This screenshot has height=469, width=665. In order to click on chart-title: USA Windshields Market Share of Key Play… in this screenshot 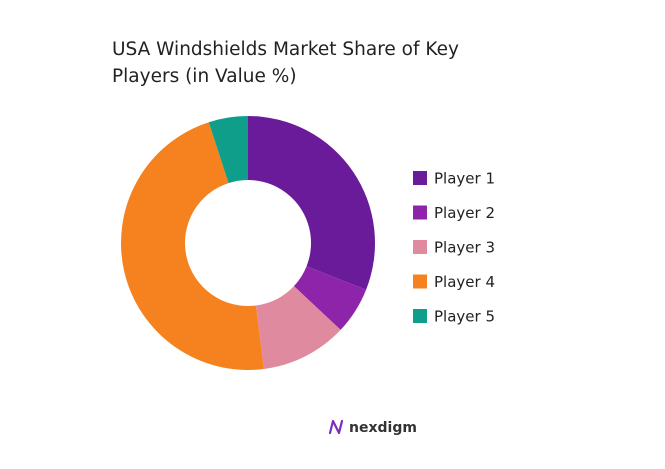, I will do `click(285, 63)`.